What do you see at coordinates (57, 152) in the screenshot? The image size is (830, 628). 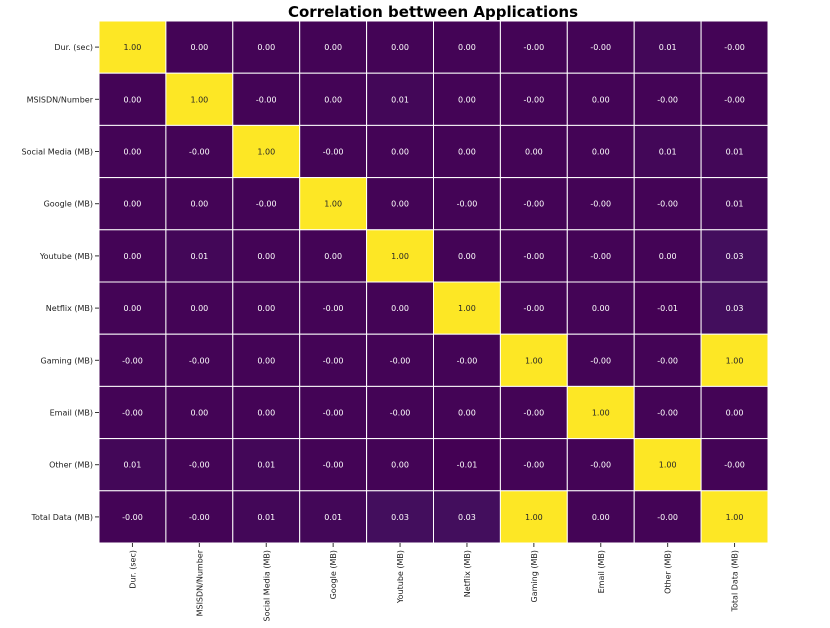 I see `y-tick-label: Social Media (MB)` at bounding box center [57, 152].